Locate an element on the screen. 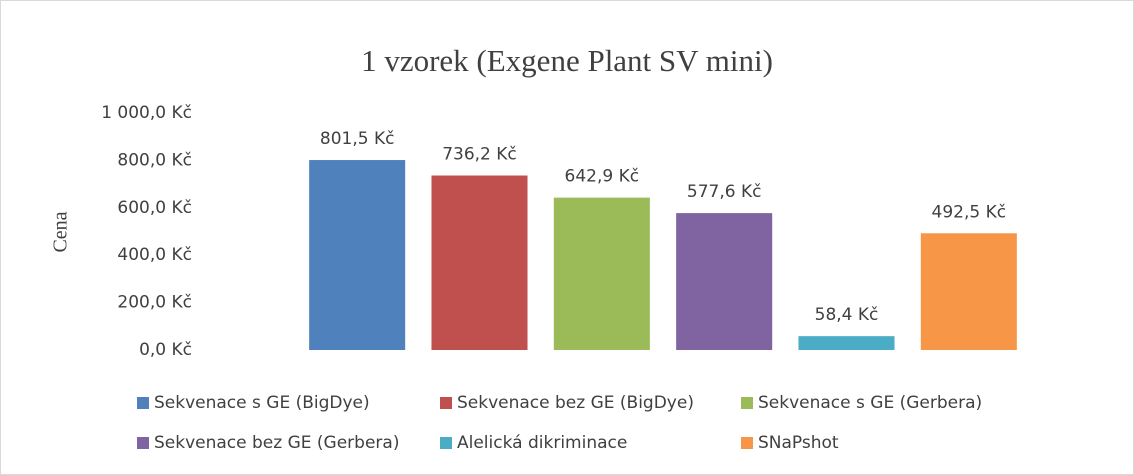 This screenshot has width=1134, height=475. legend-label: Sekvenace s GE (Gerbera) is located at coordinates (870, 403).